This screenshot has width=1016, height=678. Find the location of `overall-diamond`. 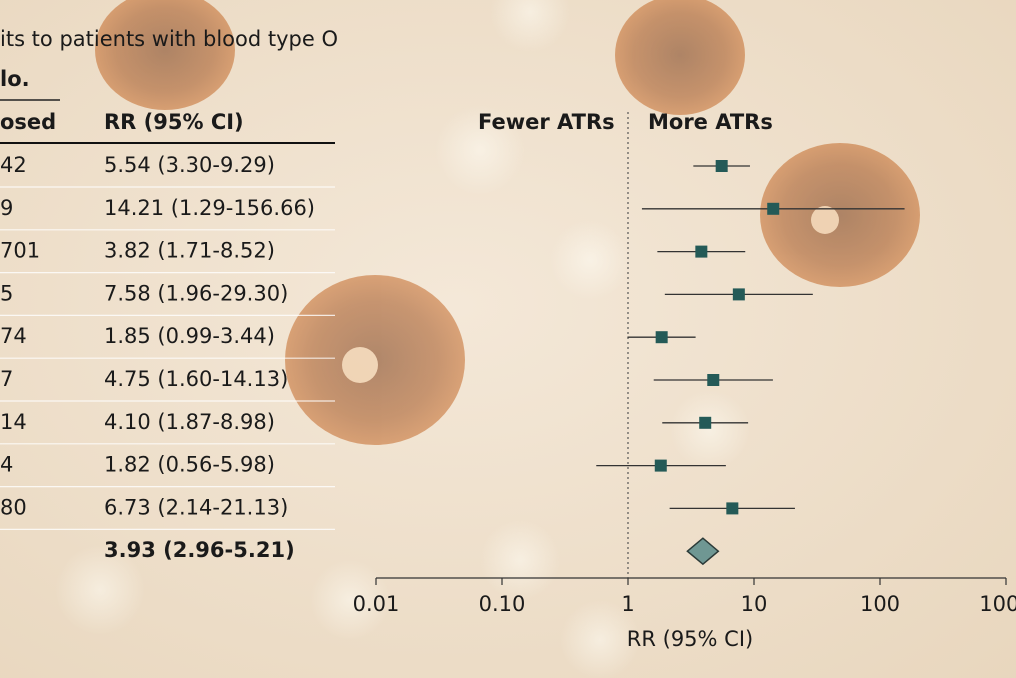

overall-diamond is located at coordinates (703, 551).